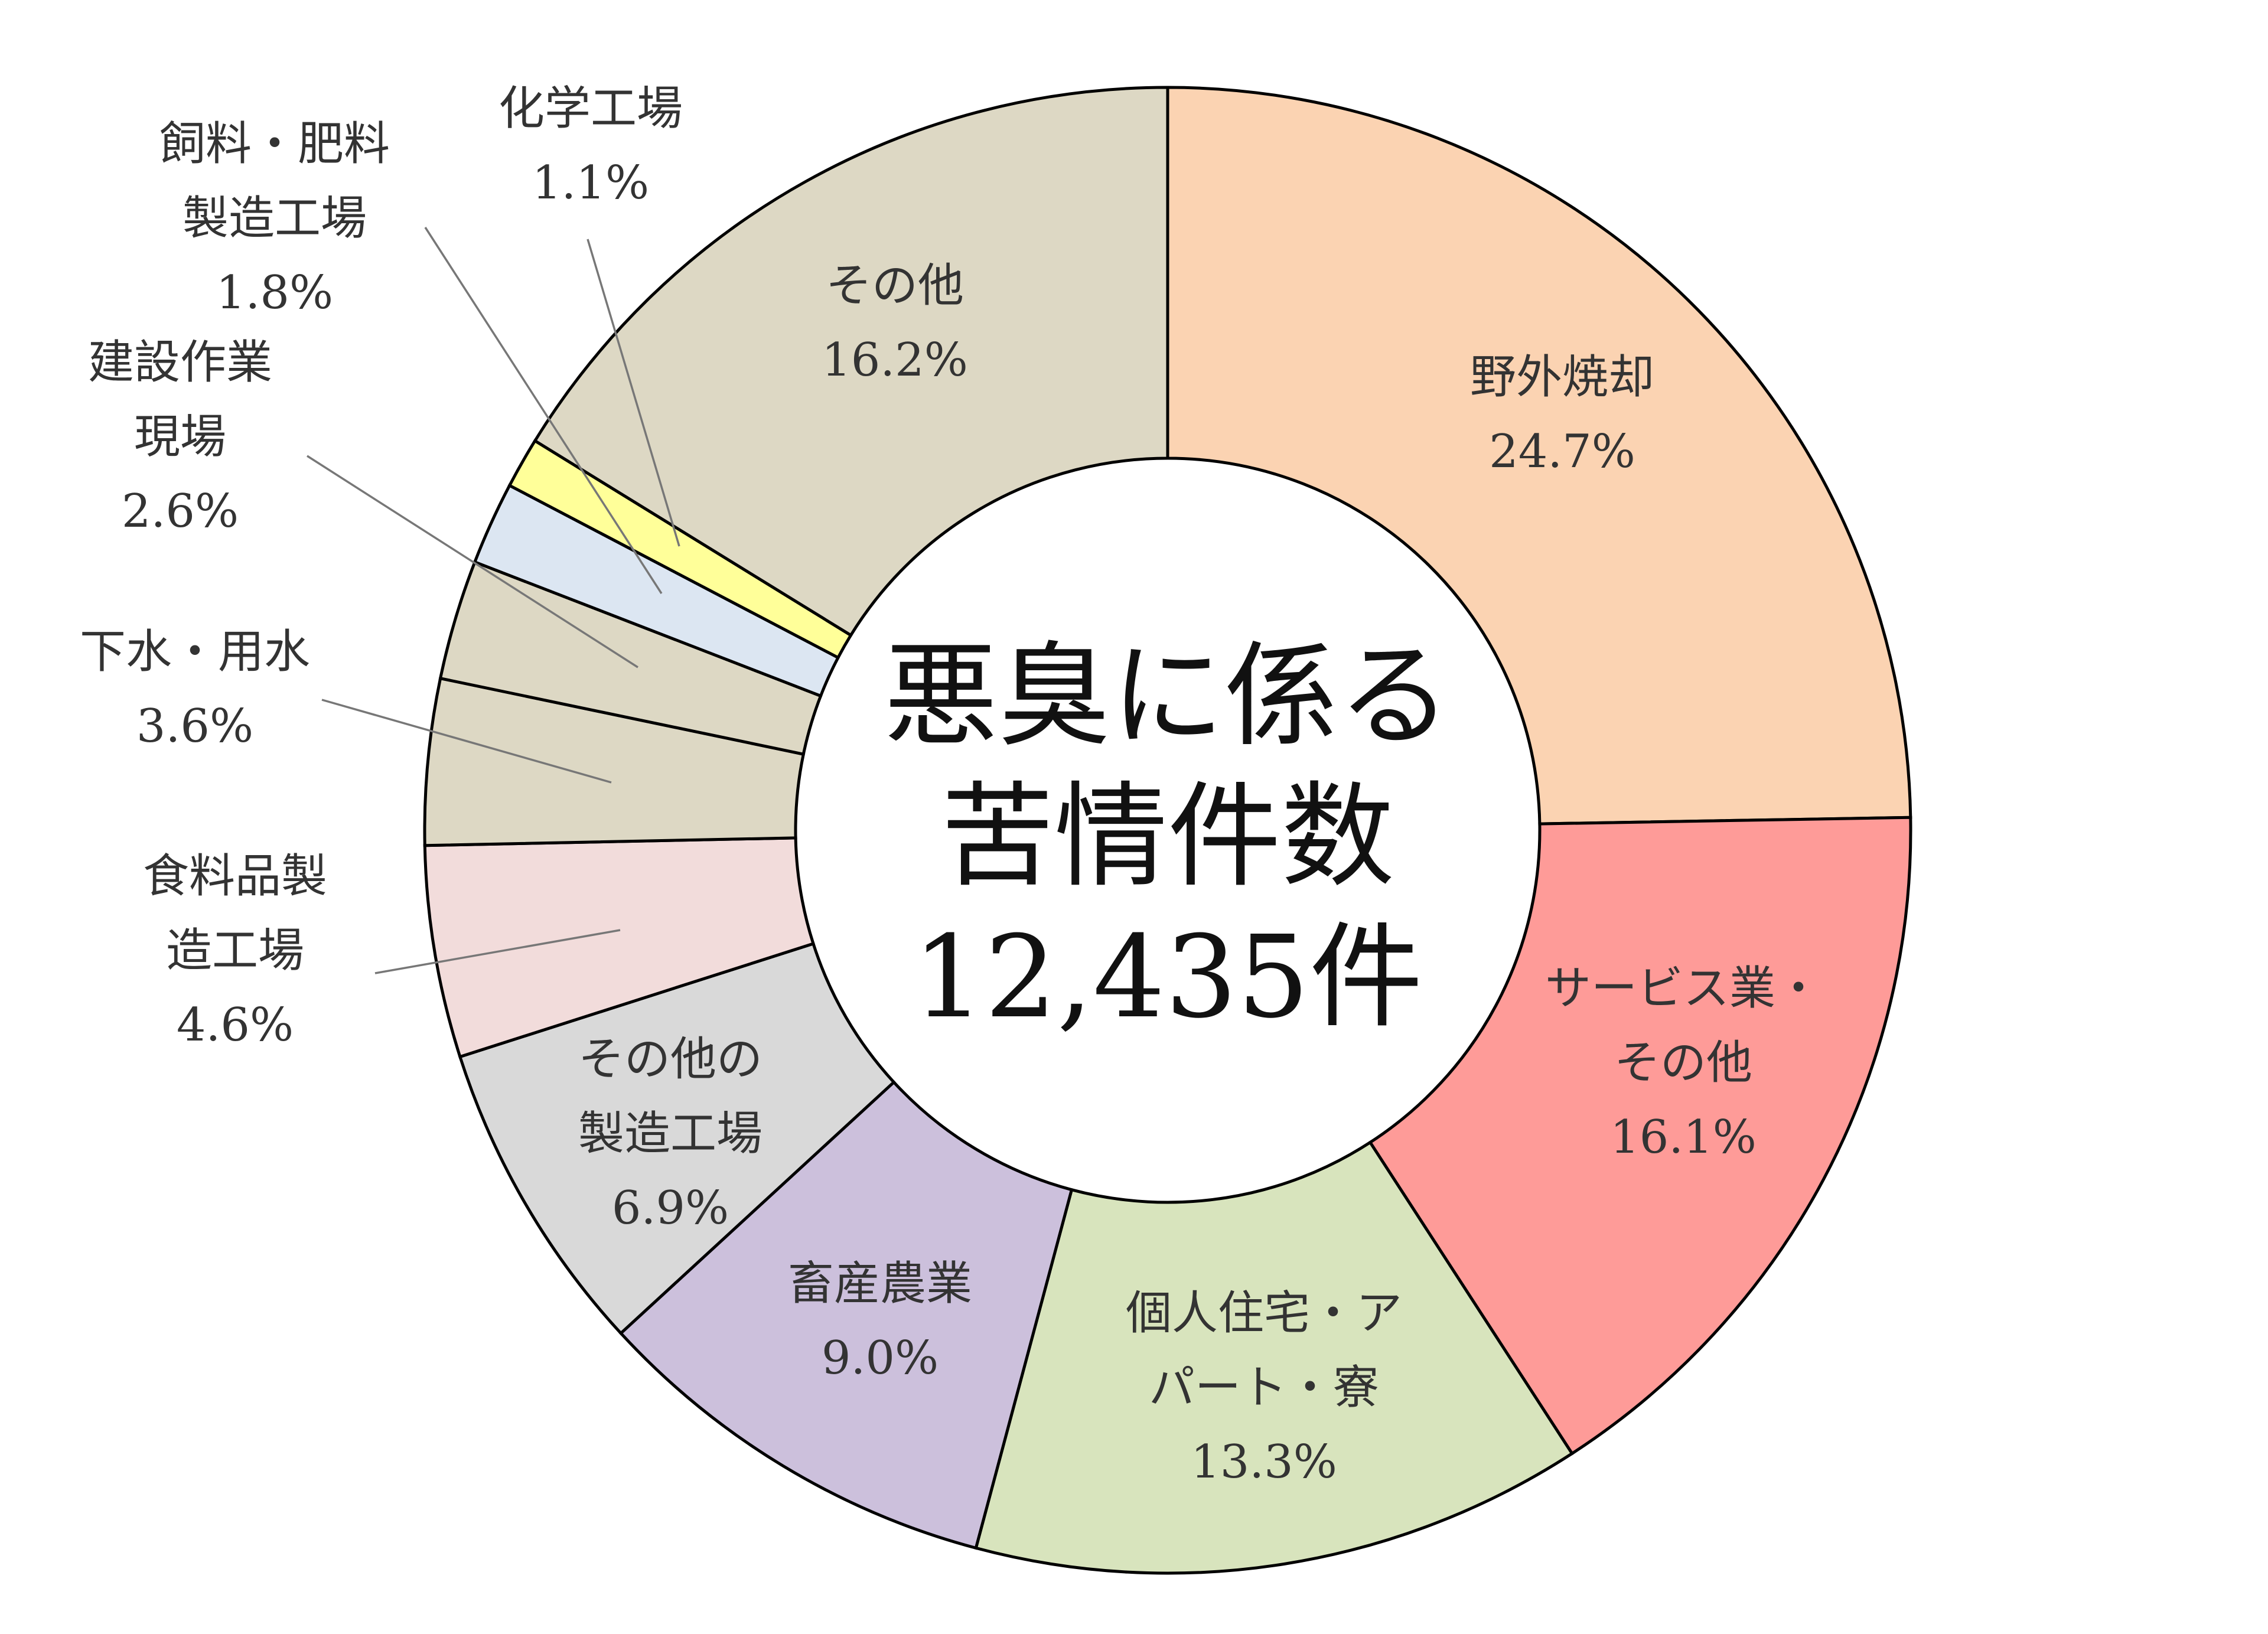 The height and width of the screenshot is (1634, 2268). What do you see at coordinates (1167, 837) in the screenshot?
I see `center-label-line-1: 苦情件数` at bounding box center [1167, 837].